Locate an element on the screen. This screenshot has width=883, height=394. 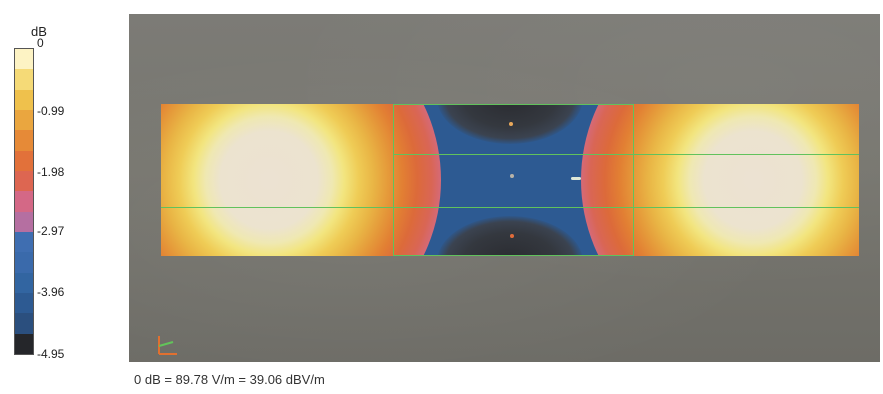
color-scale-bar is located at coordinates (24, 201).